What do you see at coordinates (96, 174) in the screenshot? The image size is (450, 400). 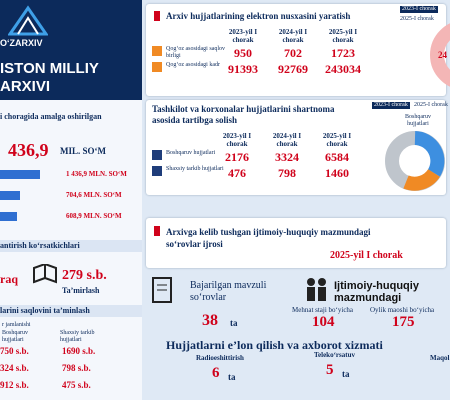 I see `bar-label: 1 436,9 MLN. SO‘M` at bounding box center [96, 174].